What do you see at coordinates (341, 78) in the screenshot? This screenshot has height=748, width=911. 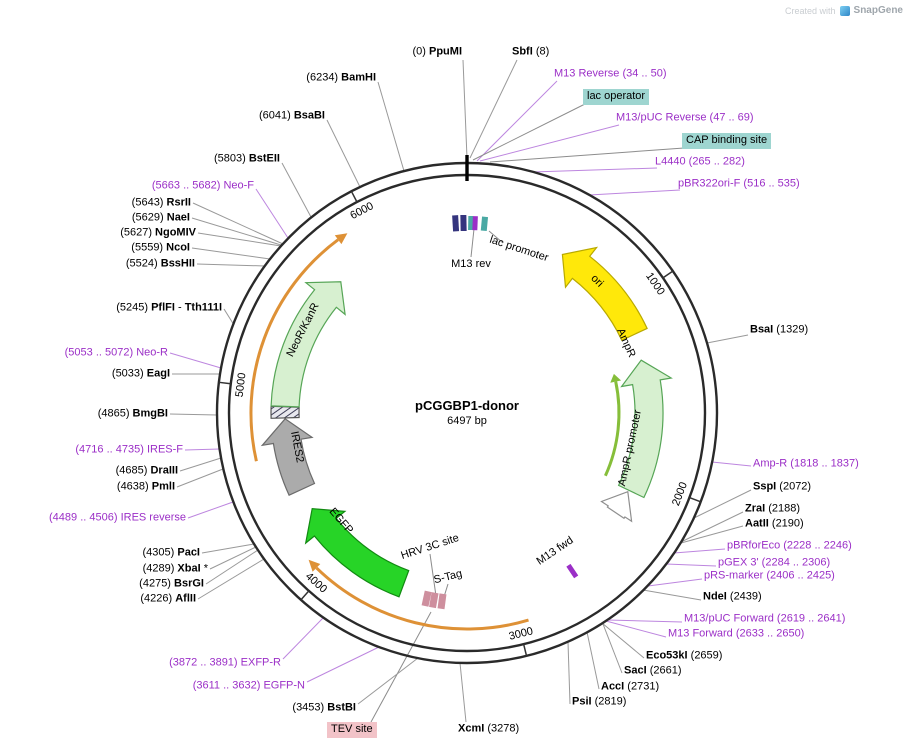 I see `label-bamhi: (6234) BamHI` at bounding box center [341, 78].